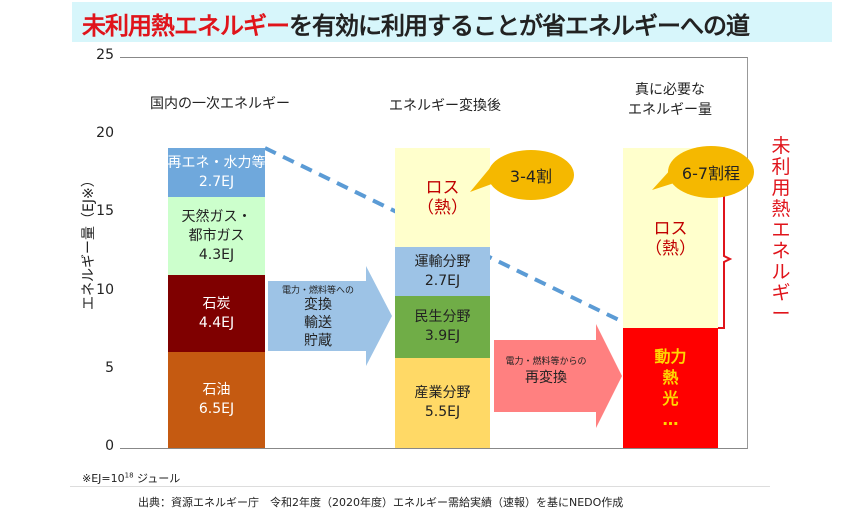  Describe the element at coordinates (103, 478) in the screenshot. I see `unit-prefix: ※EJ=10` at that location.